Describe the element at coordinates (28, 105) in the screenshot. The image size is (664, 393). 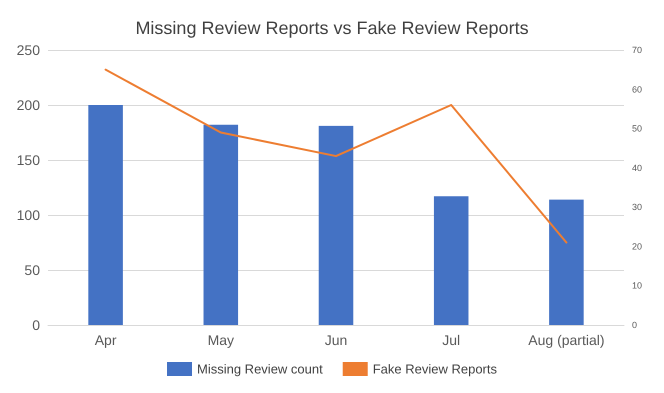
I see `y-tick-label: 200` at that location.